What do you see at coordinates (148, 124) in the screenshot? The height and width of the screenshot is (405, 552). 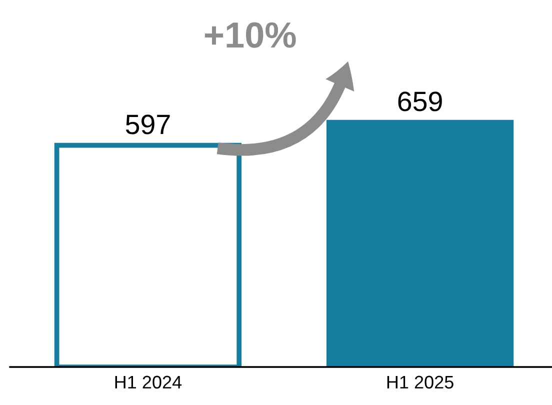 I see `data-label: 597` at bounding box center [148, 124].